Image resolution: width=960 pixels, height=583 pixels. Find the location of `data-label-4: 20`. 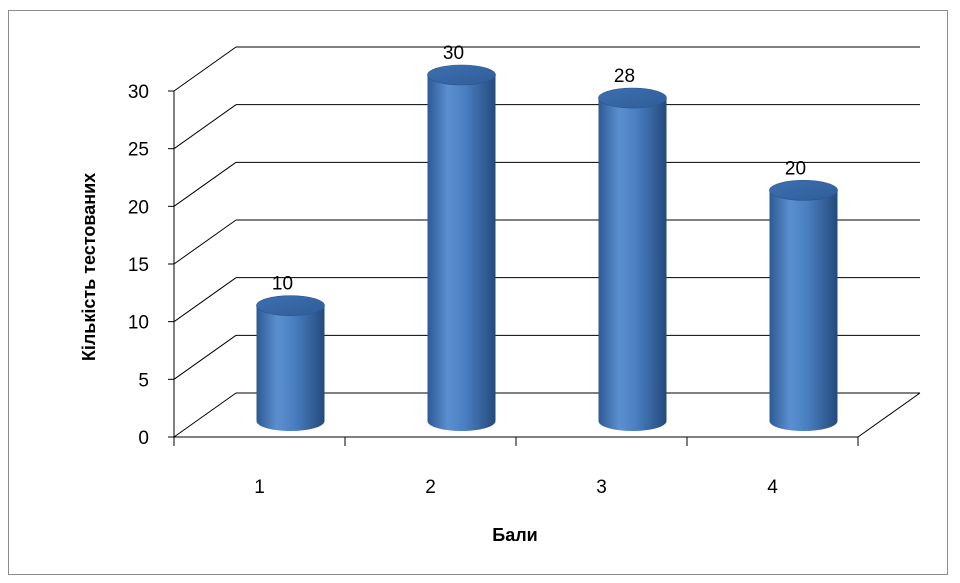

data-label-4: 20 is located at coordinates (795, 168).